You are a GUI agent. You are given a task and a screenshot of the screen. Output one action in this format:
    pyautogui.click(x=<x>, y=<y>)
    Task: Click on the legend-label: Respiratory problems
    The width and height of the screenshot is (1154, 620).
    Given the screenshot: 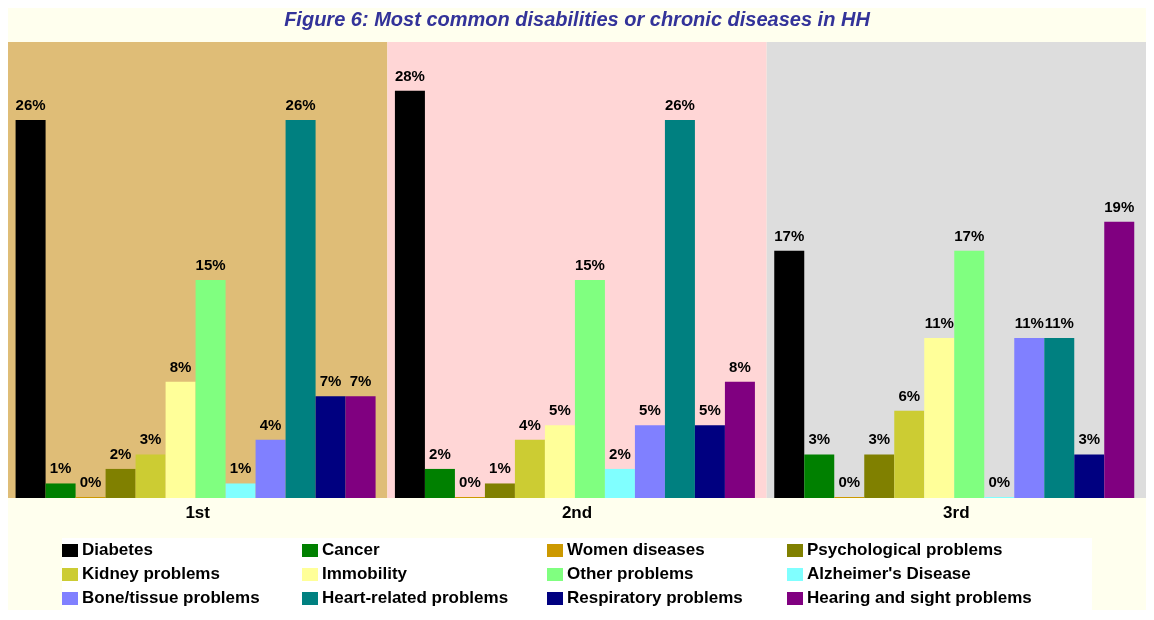 What is the action you would take?
    pyautogui.click(x=655, y=598)
    